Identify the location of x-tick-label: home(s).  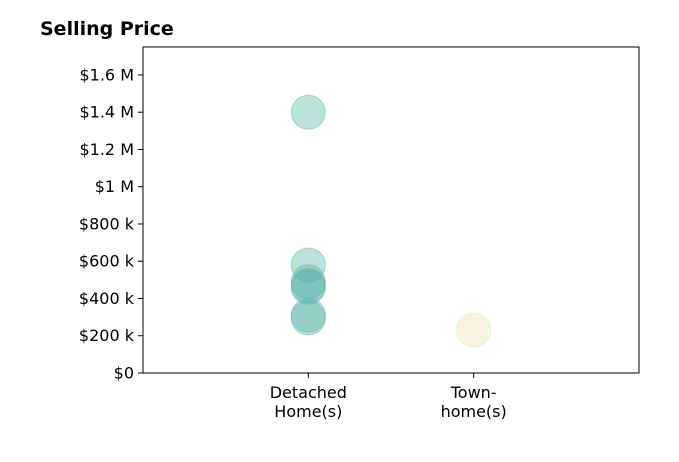
(474, 411).